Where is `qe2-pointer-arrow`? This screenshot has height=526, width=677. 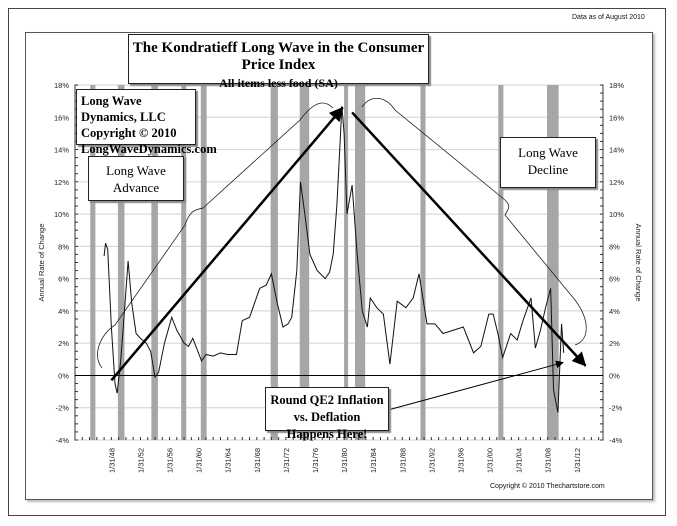 qe2-pointer-arrow is located at coordinates (475, 385).